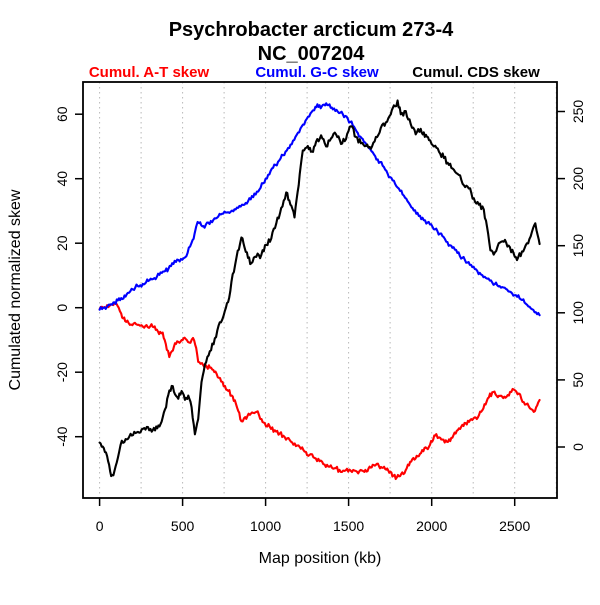  I want to click on legend-label-cumul-g-c-skew: Cumul. G-C skew, so click(317, 72).